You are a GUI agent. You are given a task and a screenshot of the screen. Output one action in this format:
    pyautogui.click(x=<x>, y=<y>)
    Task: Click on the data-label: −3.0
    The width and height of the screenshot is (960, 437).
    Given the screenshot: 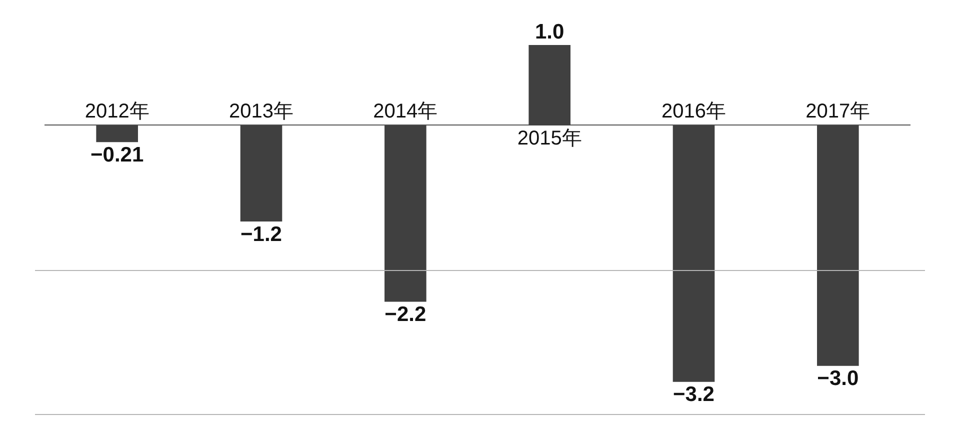 What is the action you would take?
    pyautogui.click(x=838, y=378)
    